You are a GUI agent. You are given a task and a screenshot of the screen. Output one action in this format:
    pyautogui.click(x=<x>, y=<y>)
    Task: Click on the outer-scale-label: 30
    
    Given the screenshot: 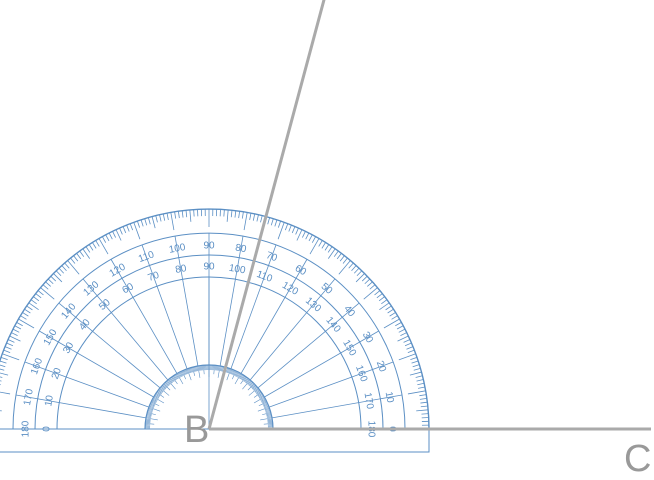 What is the action you would take?
    pyautogui.click(x=367, y=338)
    